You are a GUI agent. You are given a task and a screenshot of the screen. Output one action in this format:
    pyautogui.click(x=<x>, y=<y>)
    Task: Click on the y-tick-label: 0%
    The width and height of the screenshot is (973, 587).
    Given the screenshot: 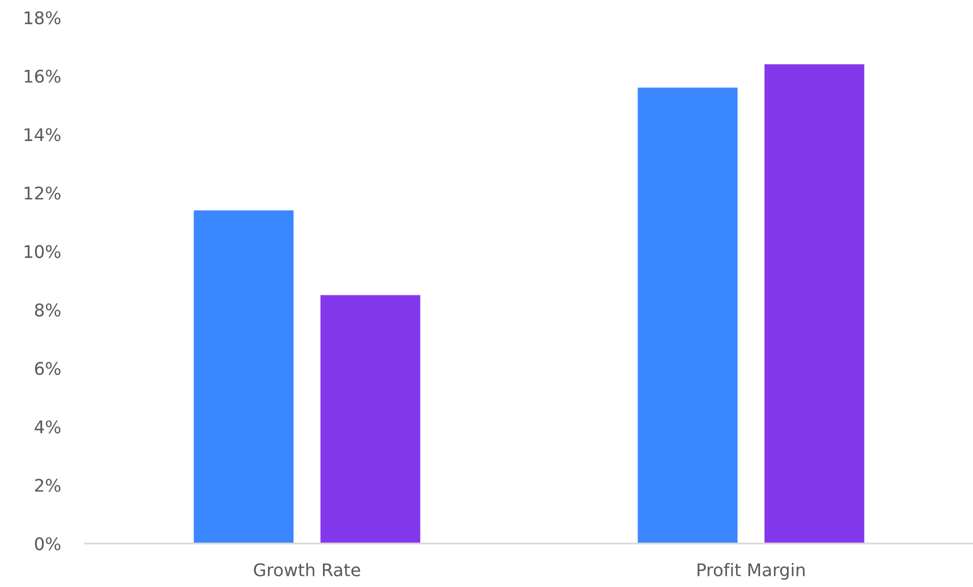 What is the action you would take?
    pyautogui.click(x=47, y=543)
    